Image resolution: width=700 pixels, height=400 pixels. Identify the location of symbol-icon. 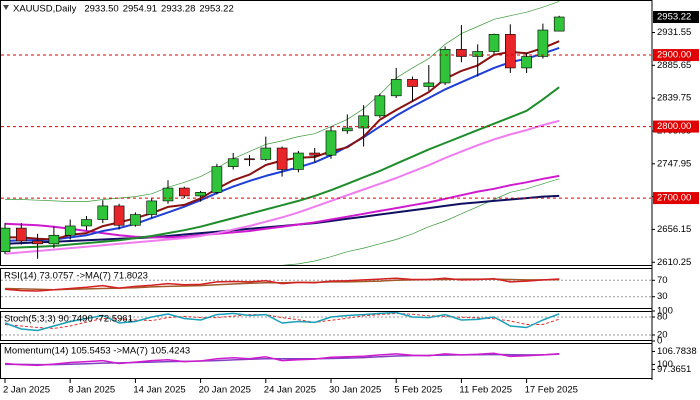
(6, 7).